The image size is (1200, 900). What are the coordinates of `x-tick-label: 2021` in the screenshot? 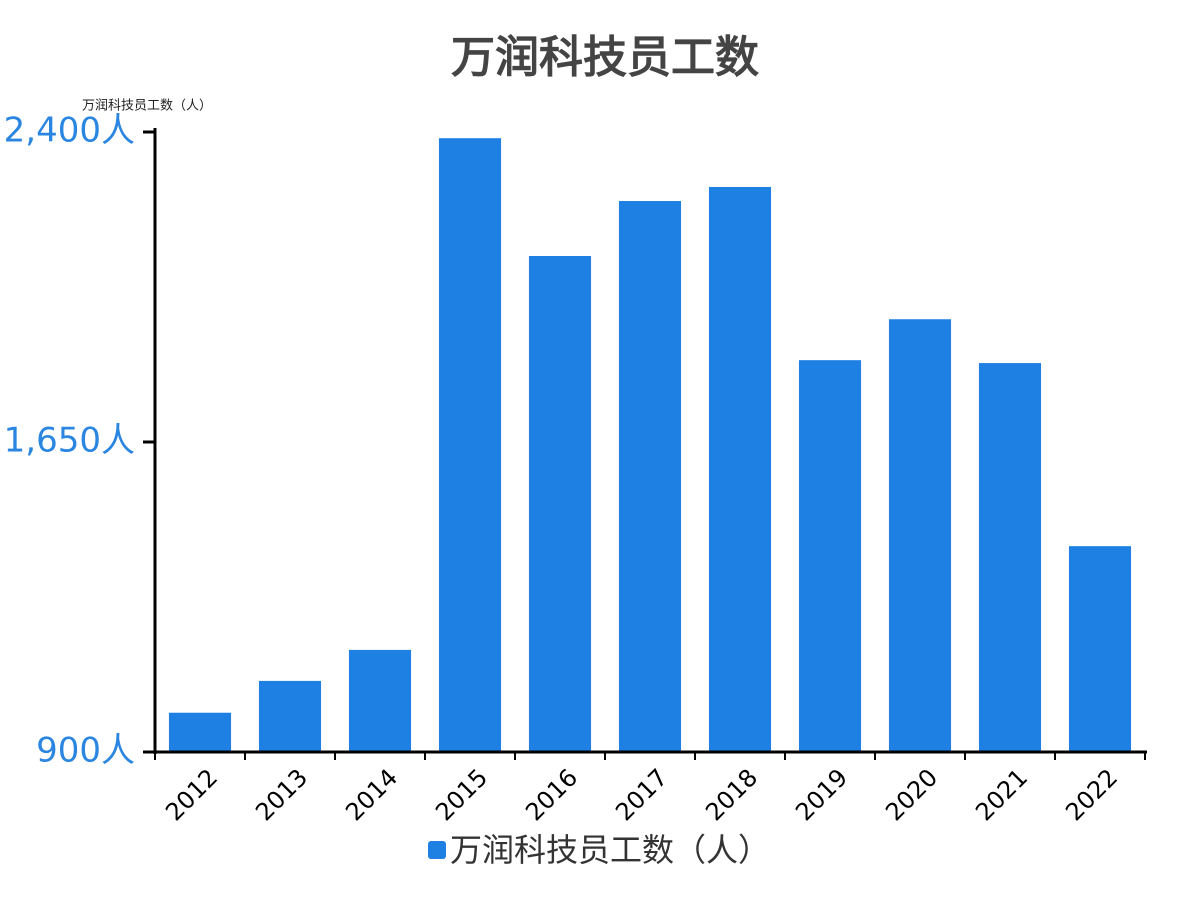 It's located at (1001, 794).